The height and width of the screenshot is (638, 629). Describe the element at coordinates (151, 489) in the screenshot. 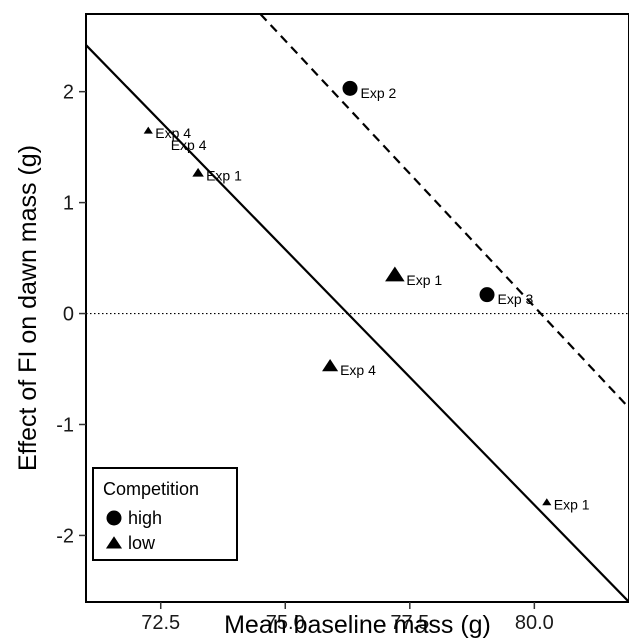

I see `legend-title: Competition` at that location.